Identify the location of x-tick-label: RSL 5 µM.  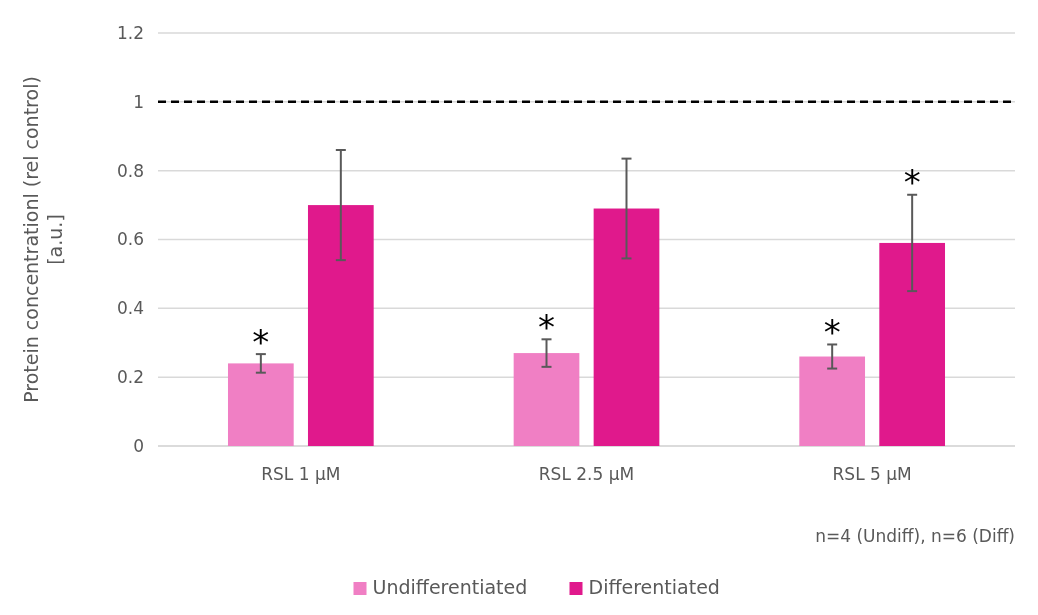
(872, 474).